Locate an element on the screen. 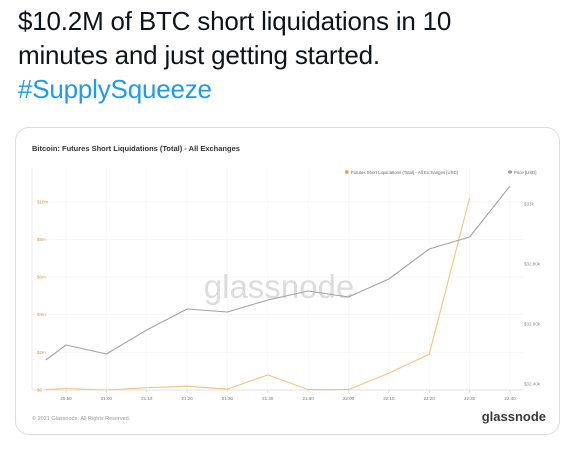  y-left-tick-label: $2m is located at coordinates (41, 352).